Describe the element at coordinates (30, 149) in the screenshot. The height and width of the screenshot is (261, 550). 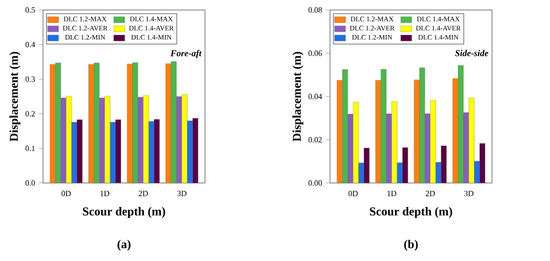
I see `y-tick-label: 0.1` at that location.